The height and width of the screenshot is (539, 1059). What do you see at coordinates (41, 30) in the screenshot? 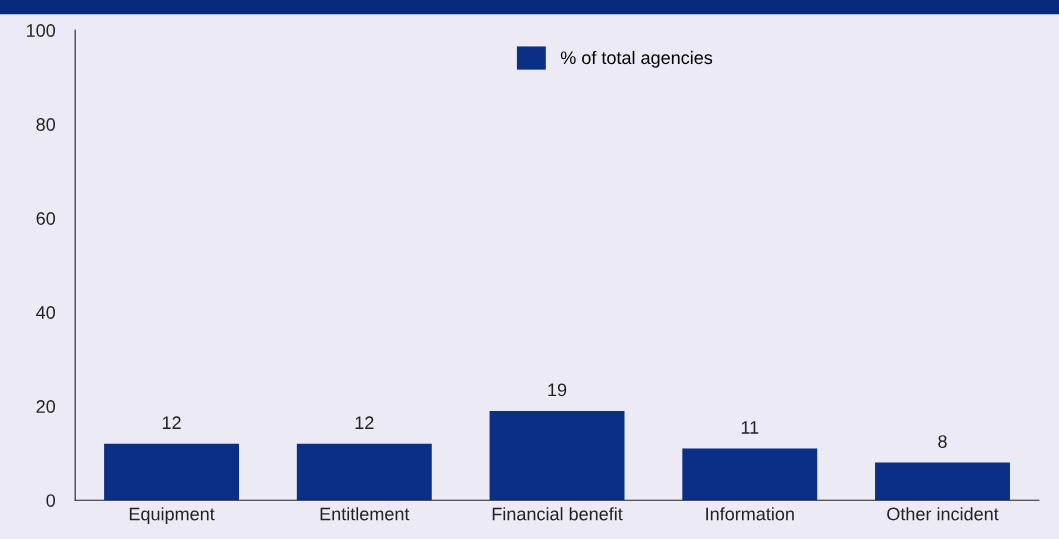
I see `y-tick-label: 100` at bounding box center [41, 30].